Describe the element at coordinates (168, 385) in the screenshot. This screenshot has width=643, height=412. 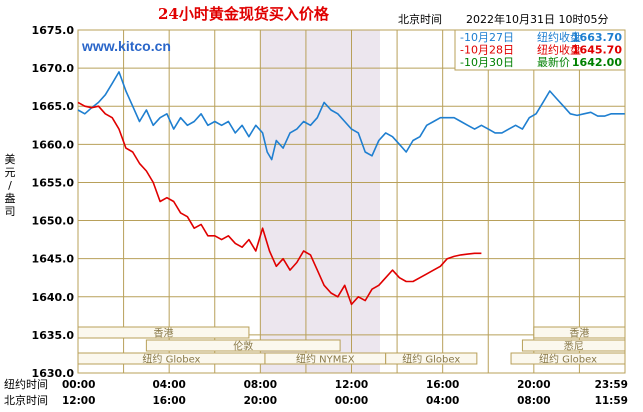
I see `x-tick-label-ny: 04:00` at that location.